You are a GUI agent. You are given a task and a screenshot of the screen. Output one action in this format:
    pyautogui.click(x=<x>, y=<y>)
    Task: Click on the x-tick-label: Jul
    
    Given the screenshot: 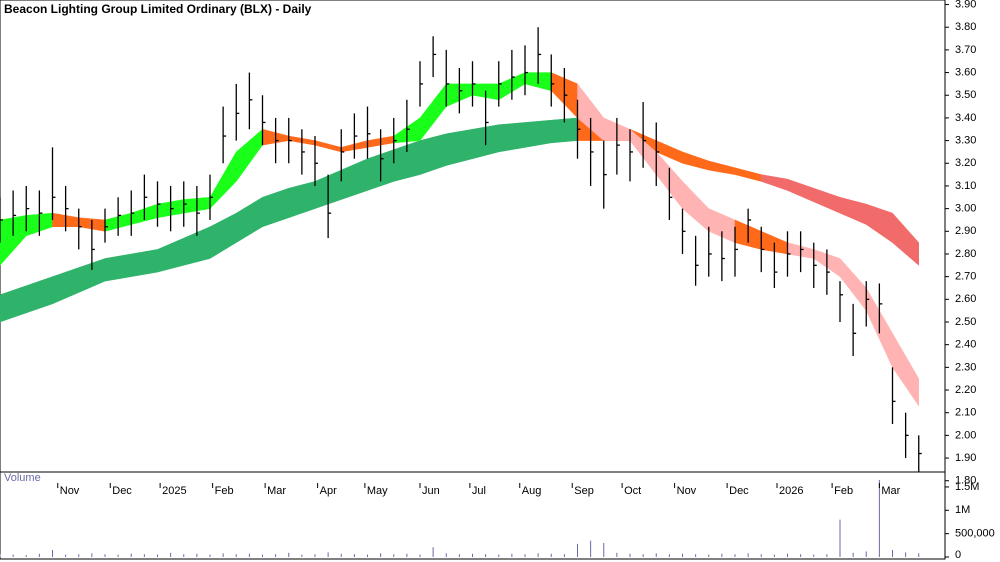 What is the action you would take?
    pyautogui.click(x=479, y=491)
    